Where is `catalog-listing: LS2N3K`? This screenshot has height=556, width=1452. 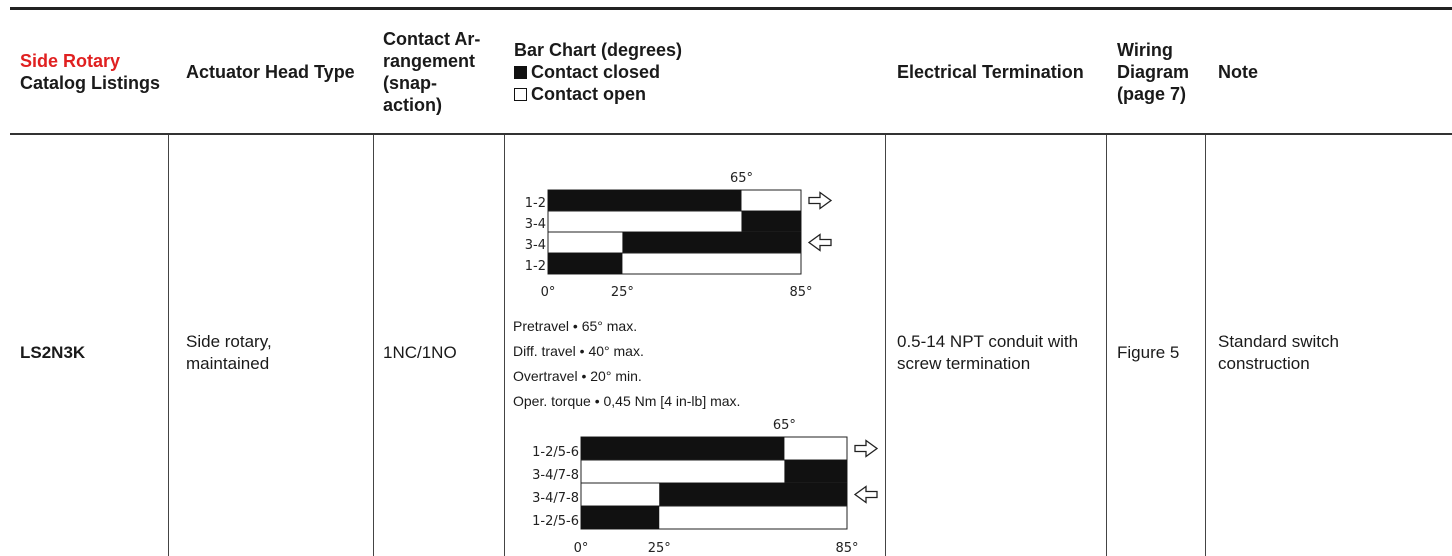
catalog-listing: LS2N3K is located at coordinates (53, 352).